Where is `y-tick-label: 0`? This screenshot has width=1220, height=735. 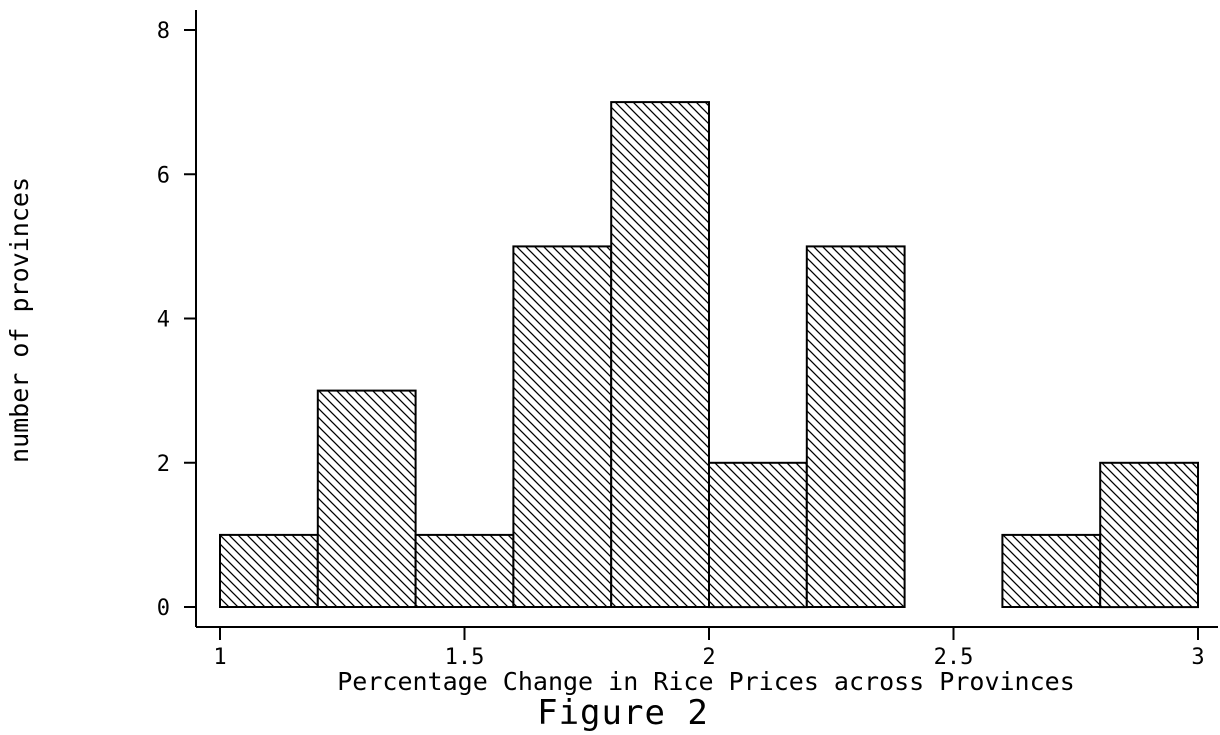
y-tick-label: 0 is located at coordinates (163, 608).